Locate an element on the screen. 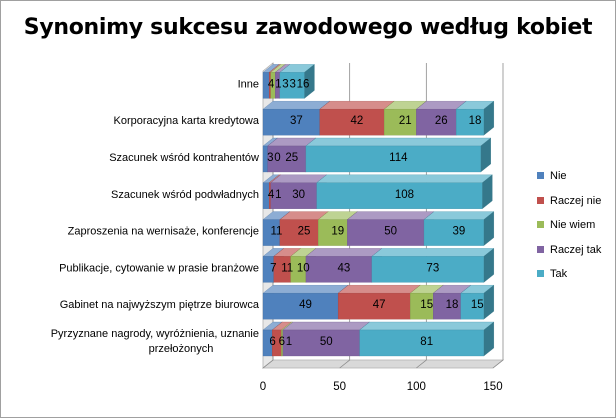  category-label: Szacunek wśród podwładnych is located at coordinates (185, 195).